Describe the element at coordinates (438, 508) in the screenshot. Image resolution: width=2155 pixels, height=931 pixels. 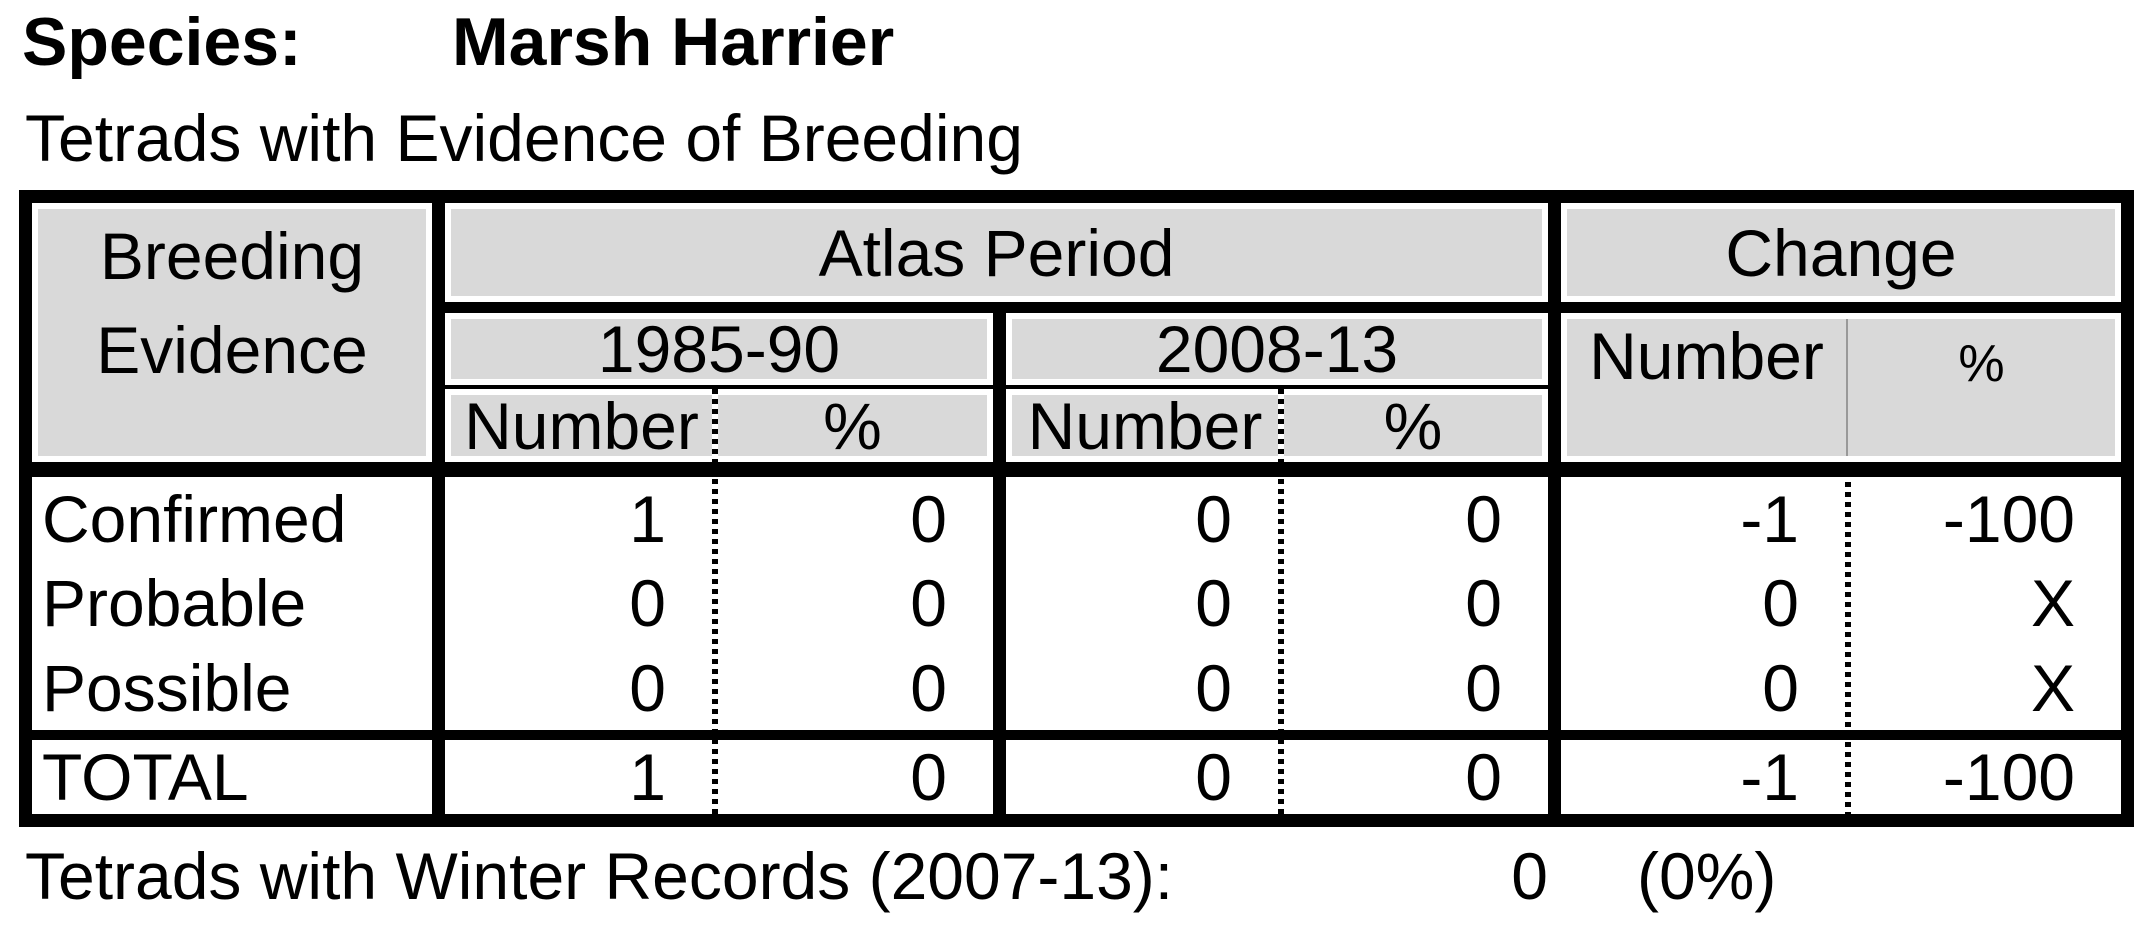
I see `divider-vertical-left` at that location.